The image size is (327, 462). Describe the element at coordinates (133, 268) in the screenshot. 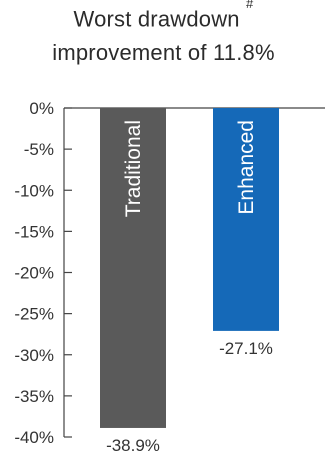

I see `bar-traditional` at that location.